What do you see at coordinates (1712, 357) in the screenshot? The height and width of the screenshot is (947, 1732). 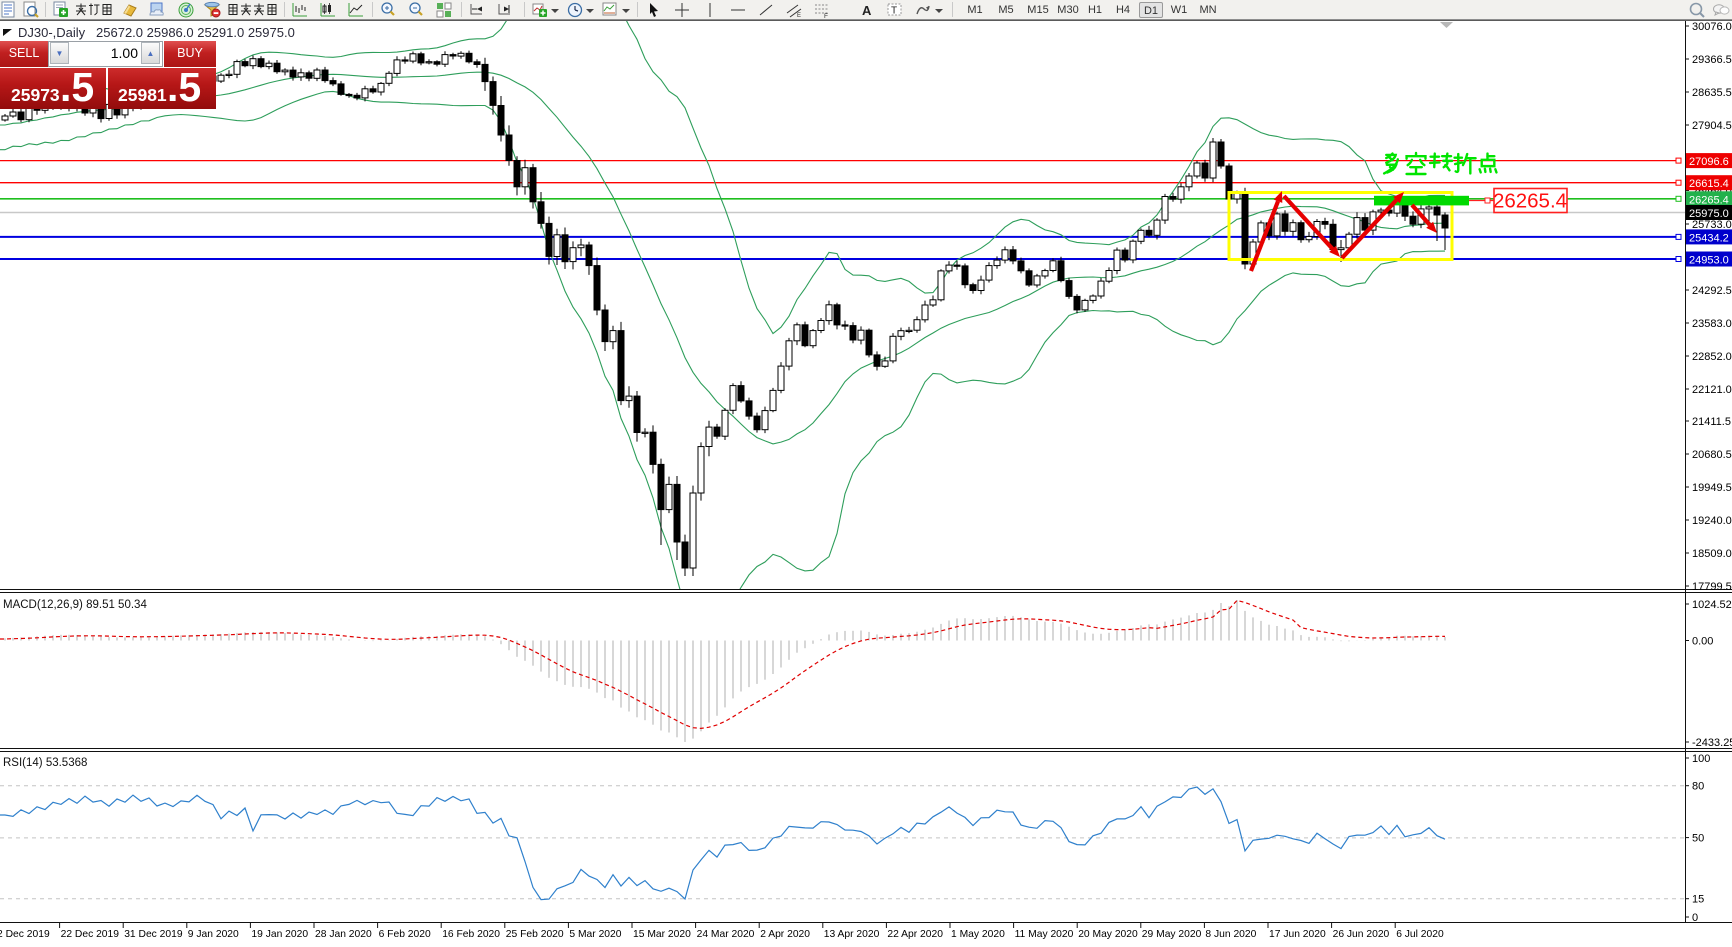 I see `svg-text: 22852.0` at bounding box center [1712, 357].